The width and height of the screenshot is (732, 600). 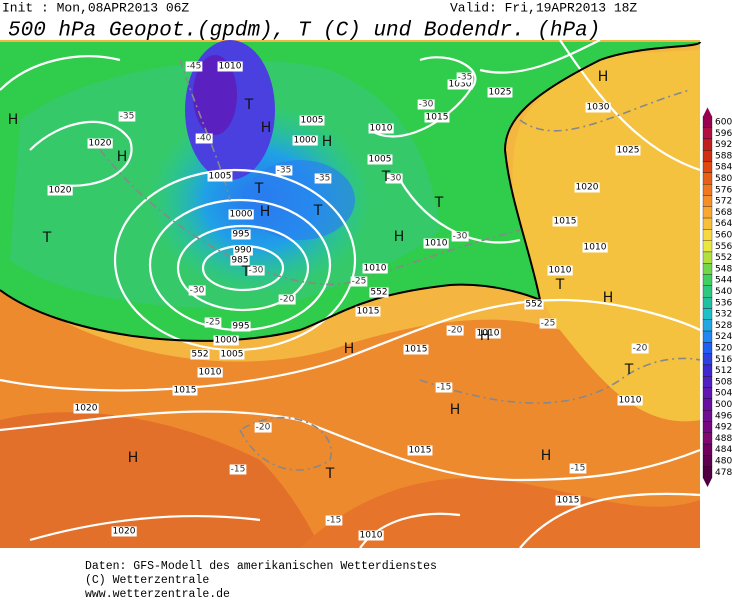 What do you see at coordinates (723, 258) in the screenshot?
I see `colorbar-label: 552` at bounding box center [723, 258].